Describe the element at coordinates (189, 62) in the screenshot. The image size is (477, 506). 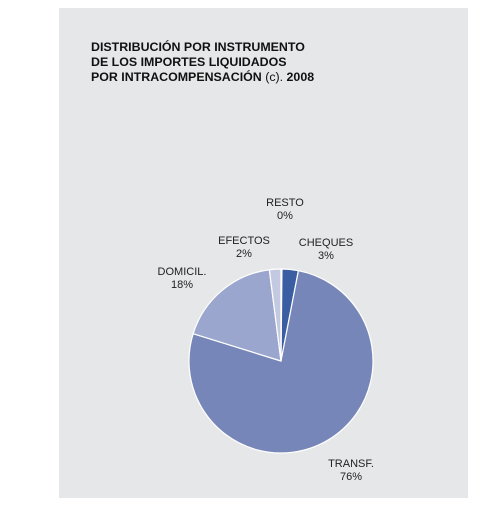
I see `chart-title-line-2: DE LOS IMPORTES LIQUIDADOS` at that location.